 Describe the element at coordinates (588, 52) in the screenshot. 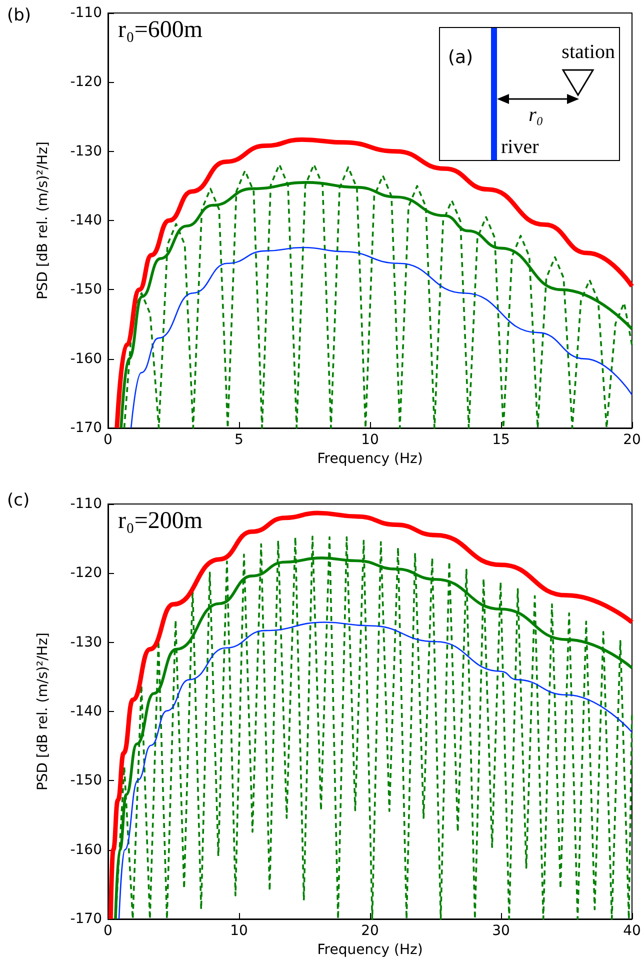

I see `annotation: station` at that location.